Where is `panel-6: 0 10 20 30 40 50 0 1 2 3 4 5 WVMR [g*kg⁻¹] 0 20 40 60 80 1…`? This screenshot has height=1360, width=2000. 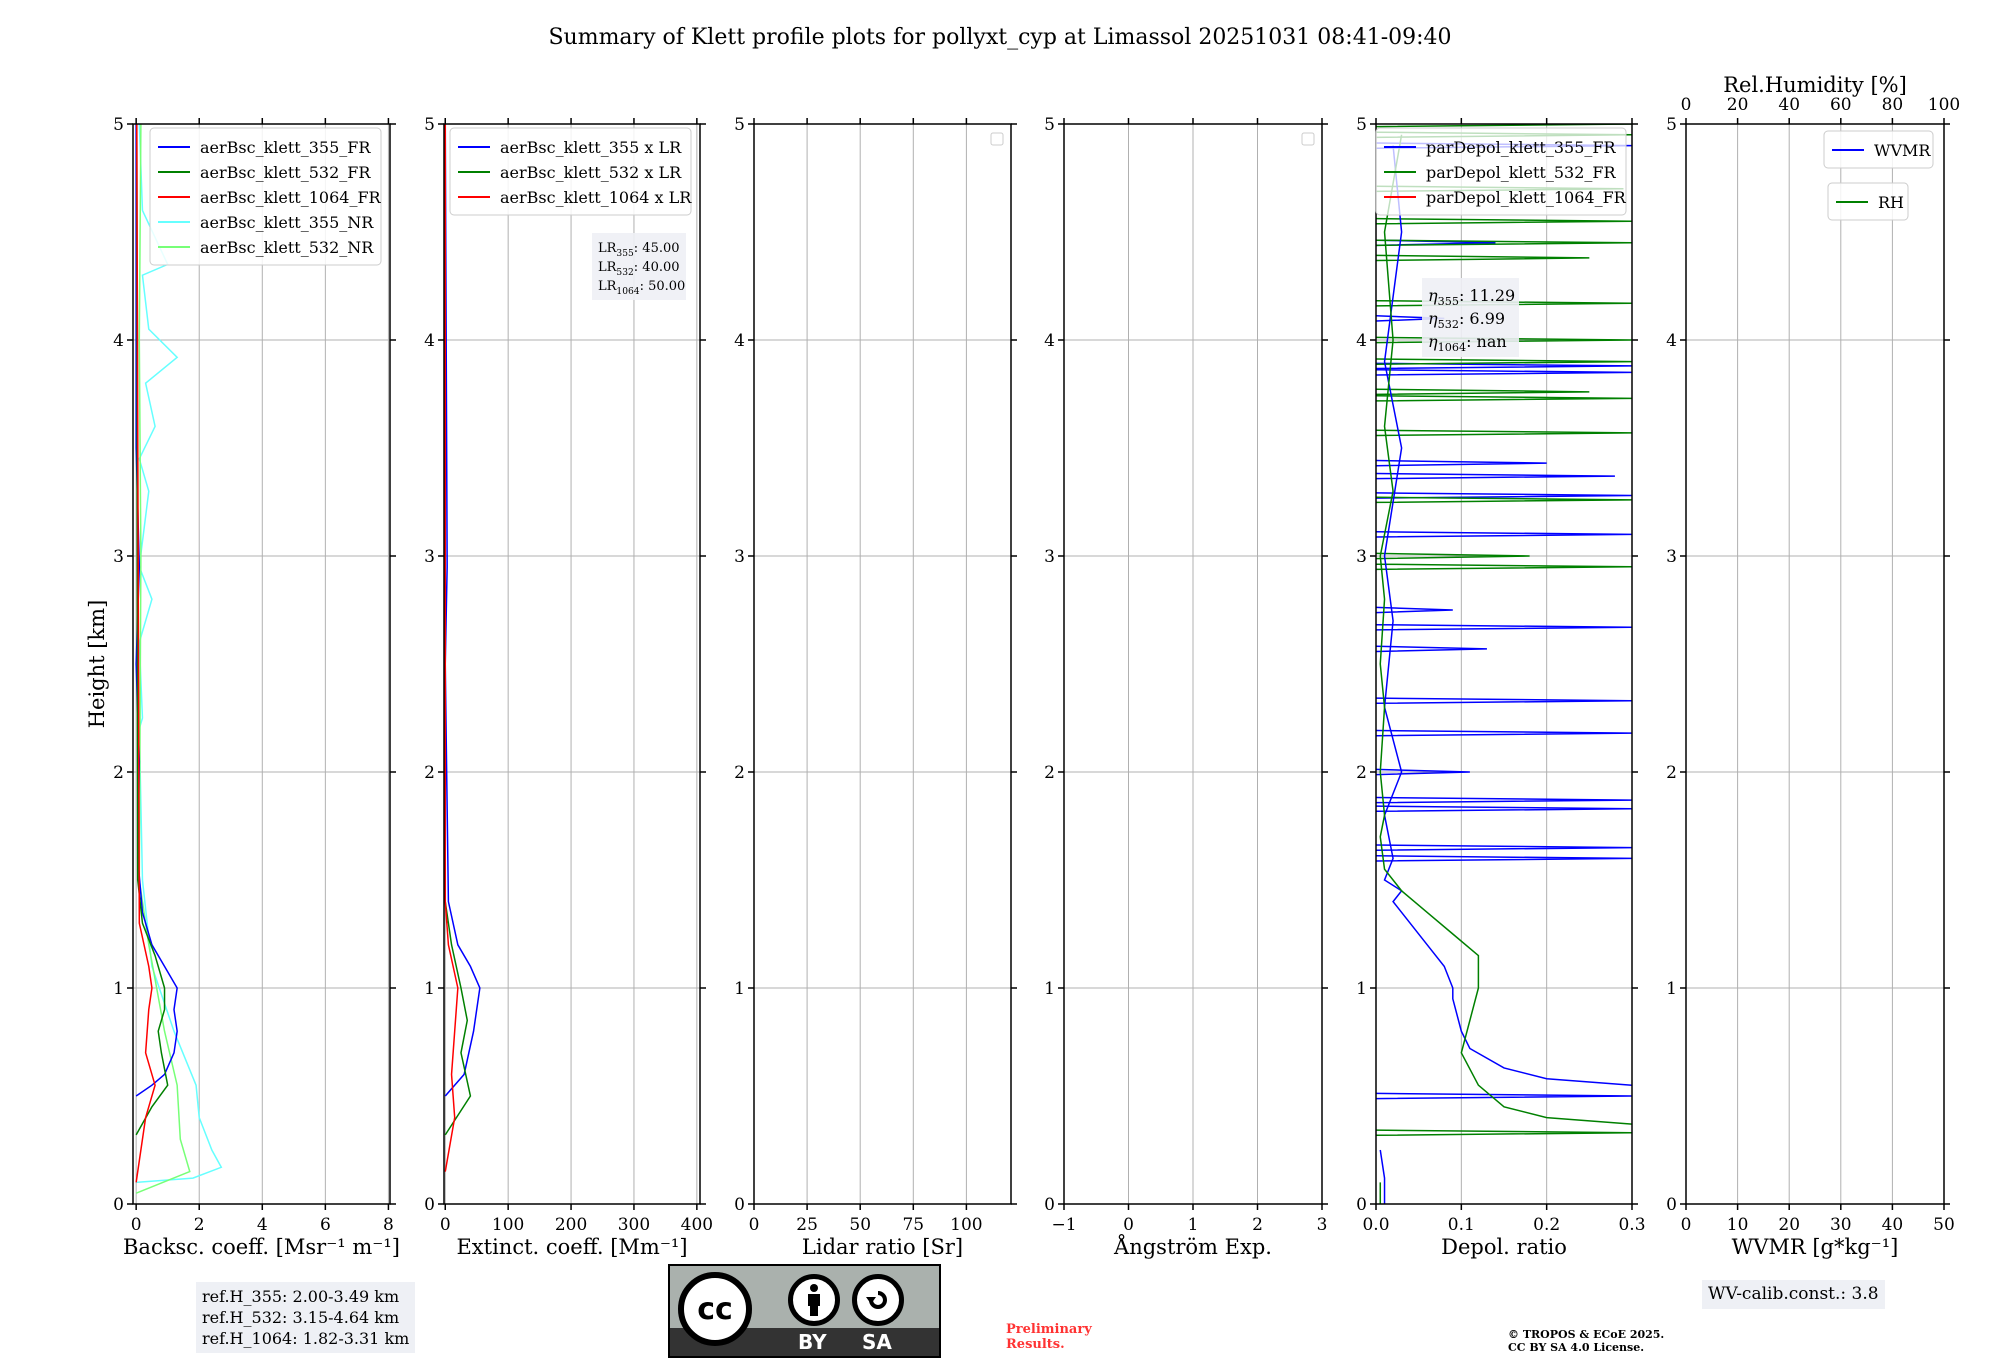 panel-6: 0 10 20 30 40 50 0 1 2 3 4 5 WVMR [g*kg⁻¹] 0 20 40 60 80 1… is located at coordinates (1813, 666).